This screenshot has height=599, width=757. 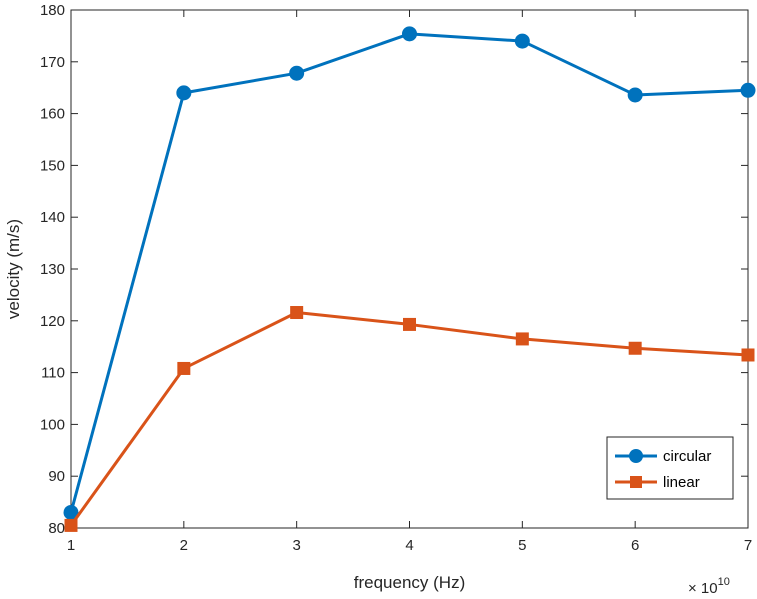 What do you see at coordinates (636, 456) in the screenshot?
I see `legend-marker-circular` at bounding box center [636, 456].